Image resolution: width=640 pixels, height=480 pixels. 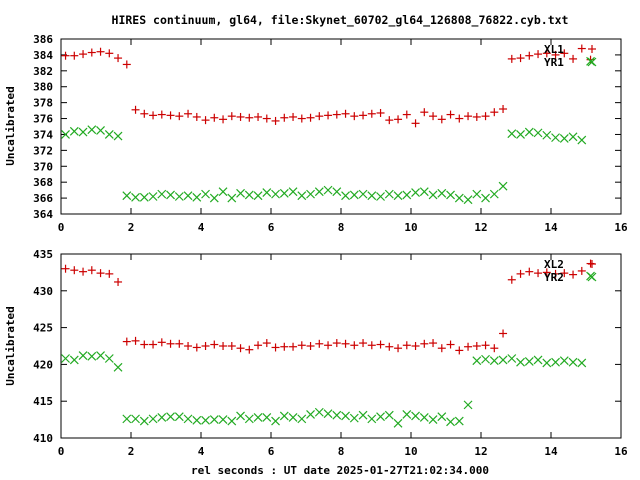 I want to click on bottom-y-tick-label: 420, so click(x=43, y=364).